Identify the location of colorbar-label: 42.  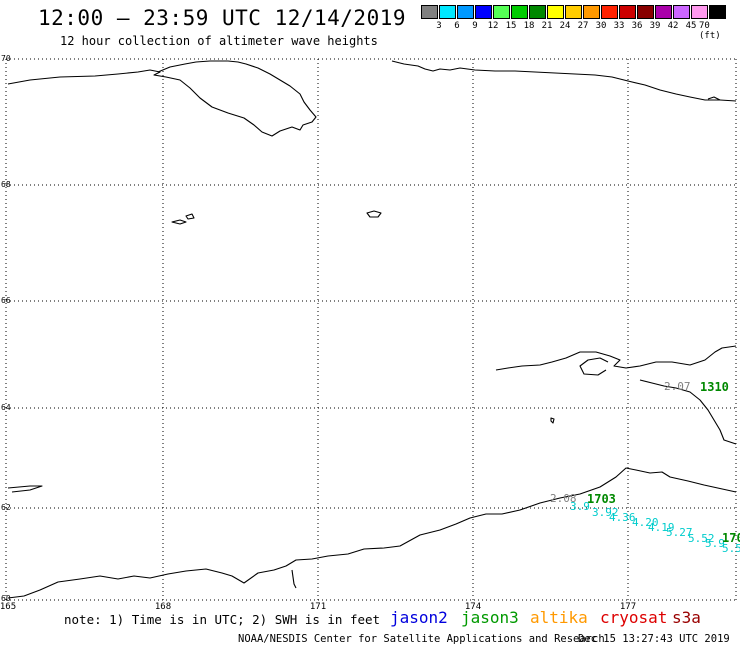
(673, 26).